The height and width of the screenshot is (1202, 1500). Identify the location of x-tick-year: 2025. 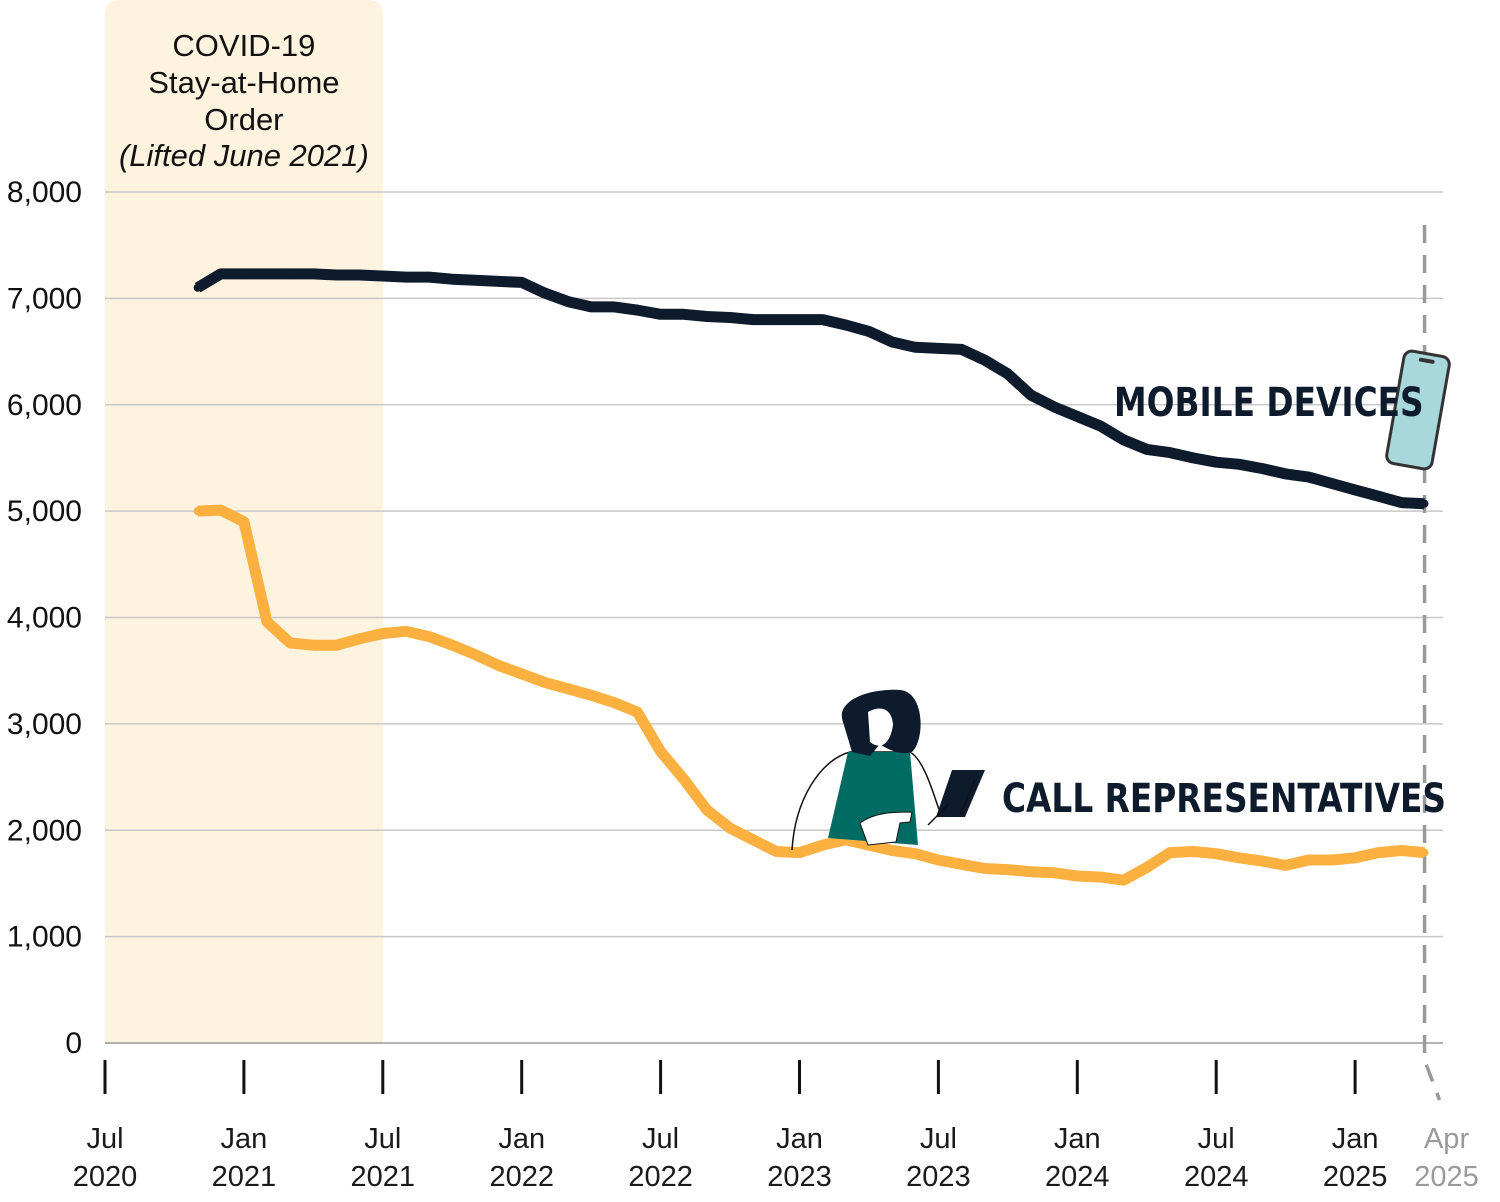
(1355, 1177).